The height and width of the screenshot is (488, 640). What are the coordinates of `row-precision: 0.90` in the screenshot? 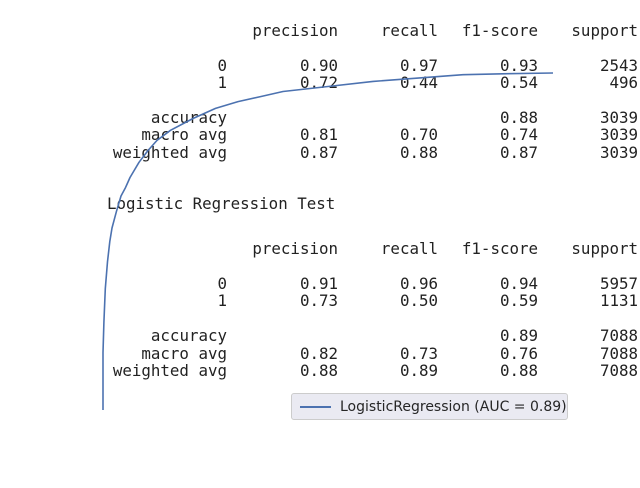 It's located at (318, 65).